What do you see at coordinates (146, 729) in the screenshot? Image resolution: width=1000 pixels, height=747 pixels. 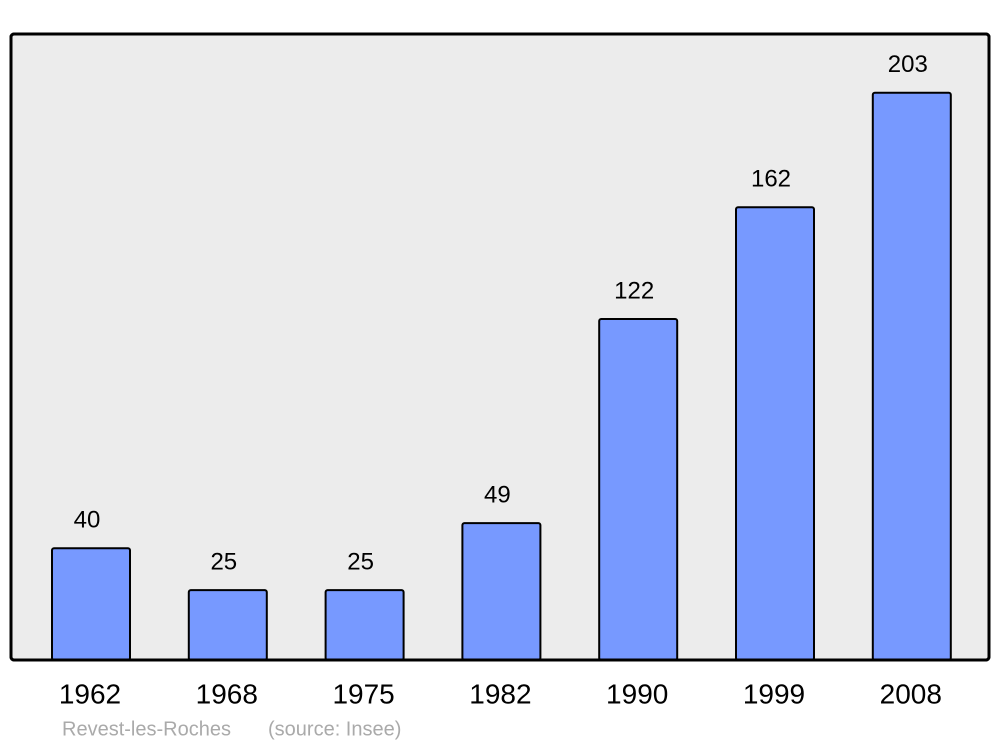 I see `chart-title: Revest-les-Roches` at bounding box center [146, 729].